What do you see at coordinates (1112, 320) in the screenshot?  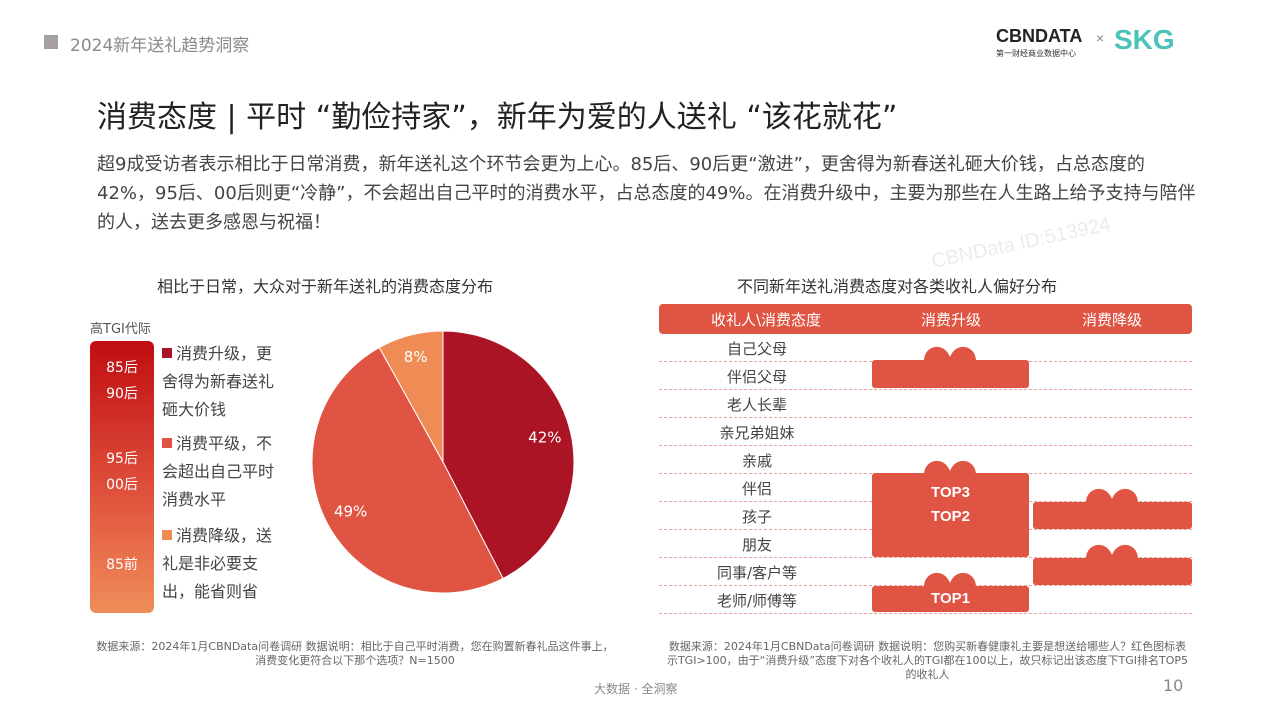 I see `header-downgrade: 消费降级` at bounding box center [1112, 320].